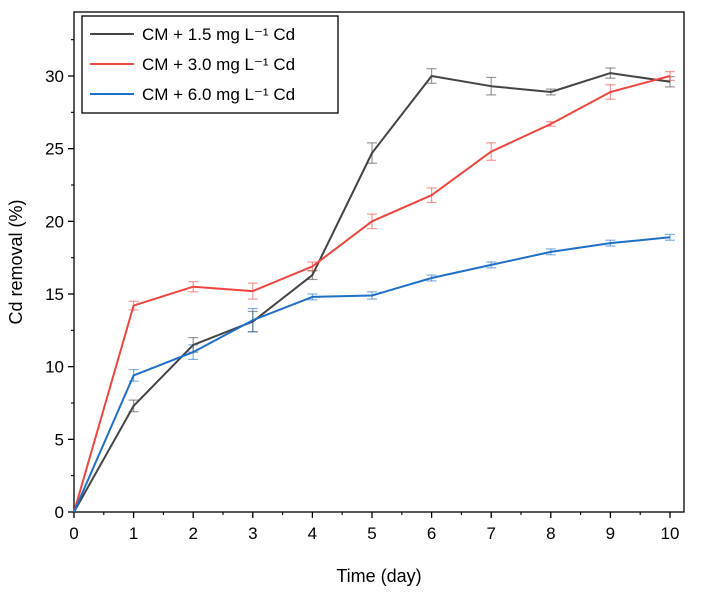 Image resolution: width=707 pixels, height=592 pixels. Describe the element at coordinates (550, 533) in the screenshot. I see `x-tick-label: 8` at that location.